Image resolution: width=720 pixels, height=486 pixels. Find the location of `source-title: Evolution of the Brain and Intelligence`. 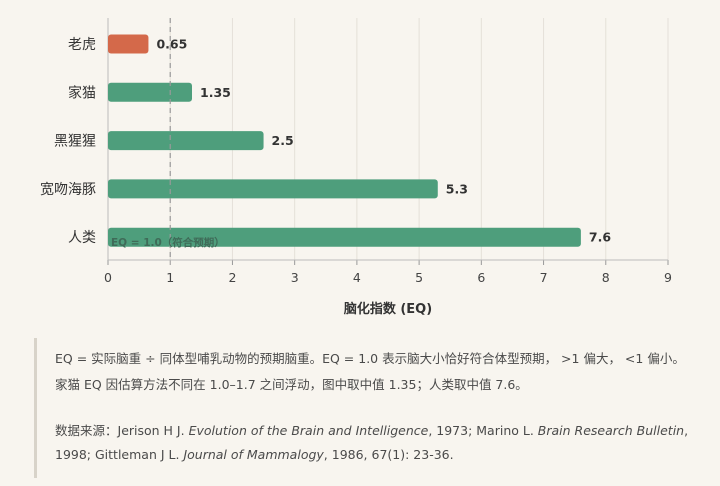

source-title: Evolution of the Brain and Intelligence is located at coordinates (308, 430).